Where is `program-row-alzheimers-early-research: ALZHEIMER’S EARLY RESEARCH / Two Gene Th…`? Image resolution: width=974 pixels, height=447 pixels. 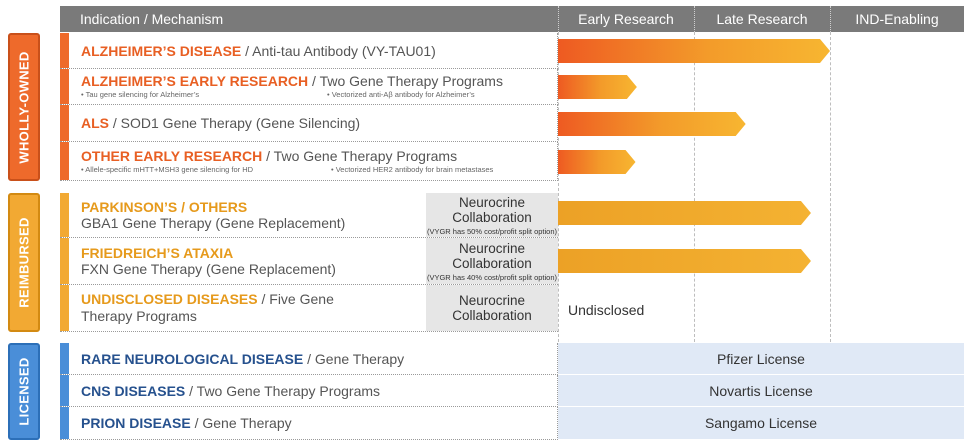 program-row-alzheimers-early-research: ALZHEIMER’S EARLY RESEARCH / Two Gene Th… is located at coordinates (309, 87).